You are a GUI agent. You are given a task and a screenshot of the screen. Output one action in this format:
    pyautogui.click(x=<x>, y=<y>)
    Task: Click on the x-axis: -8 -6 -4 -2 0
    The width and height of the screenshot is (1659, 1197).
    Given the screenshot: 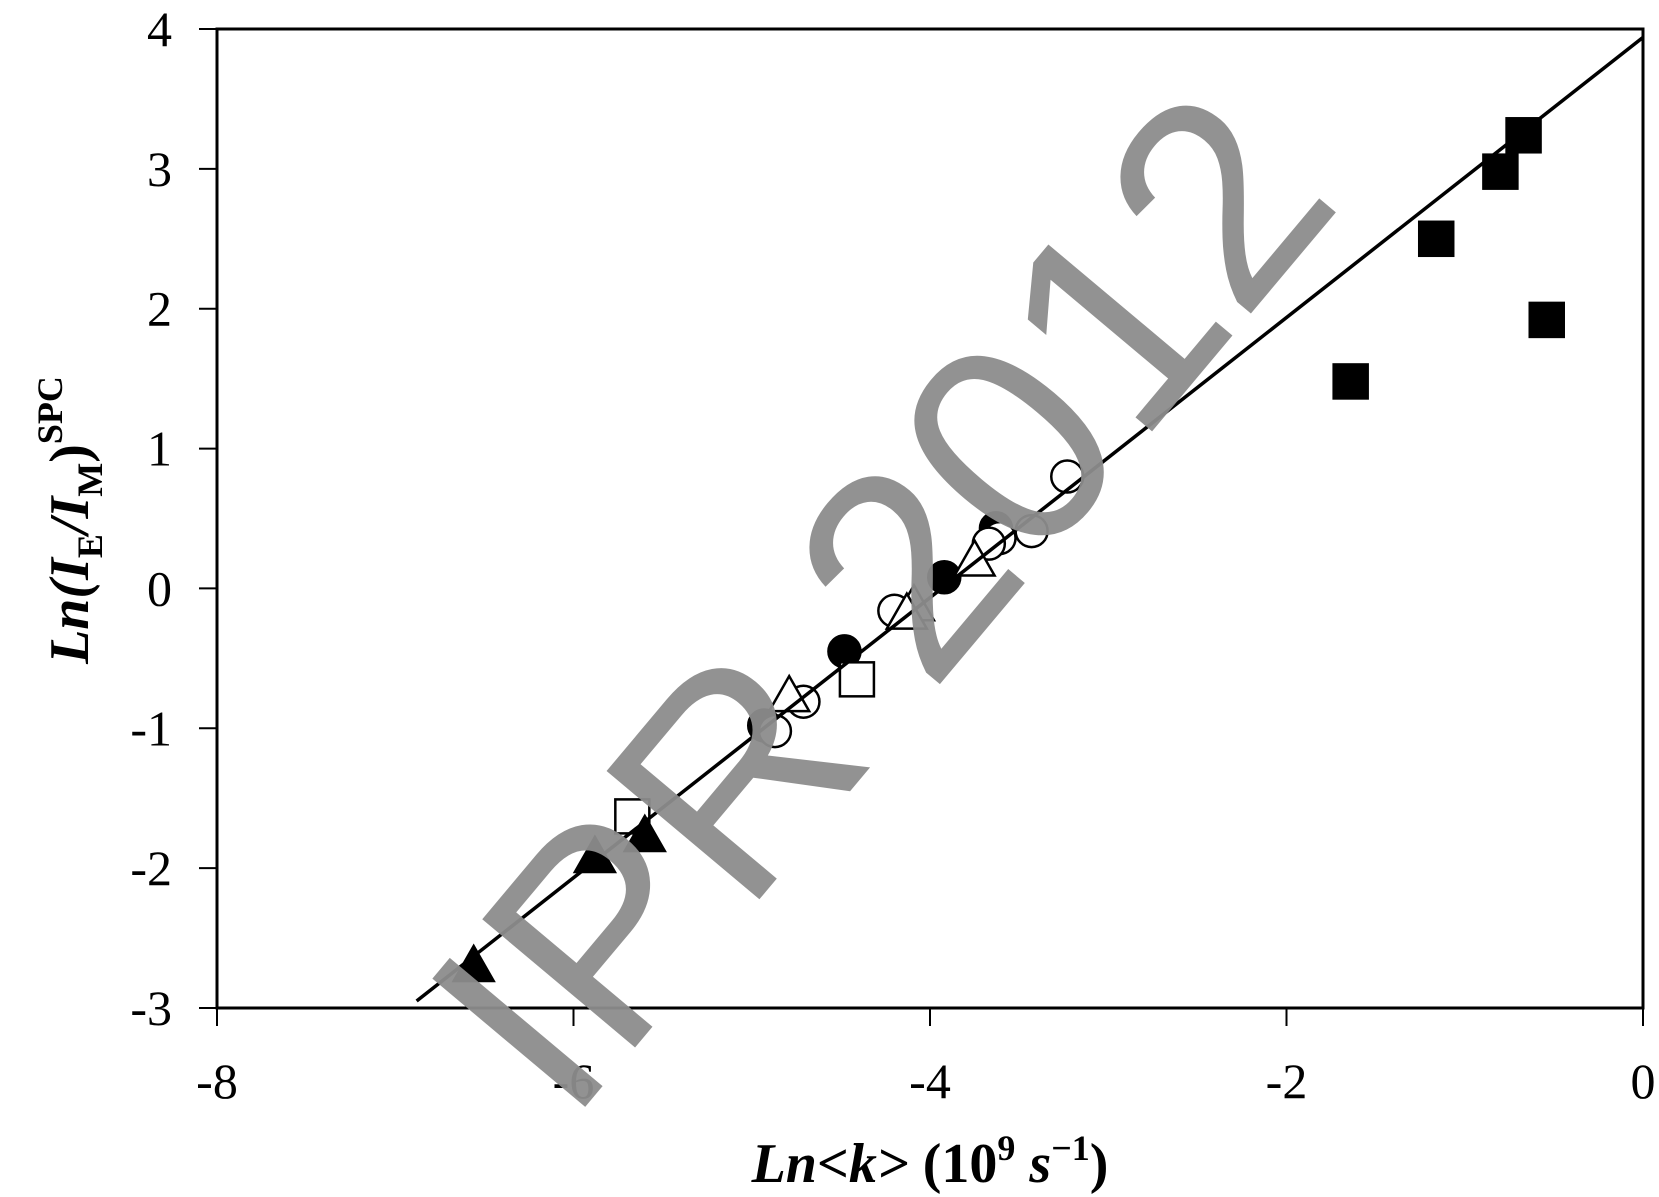 What is the action you would take?
    pyautogui.click(x=926, y=1058)
    